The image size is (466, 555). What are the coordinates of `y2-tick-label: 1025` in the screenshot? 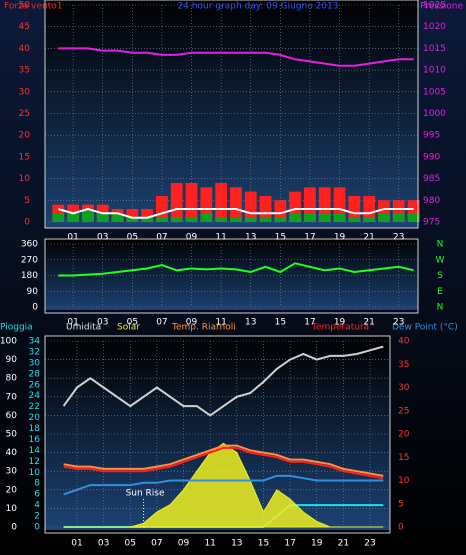 It's located at (434, 6).